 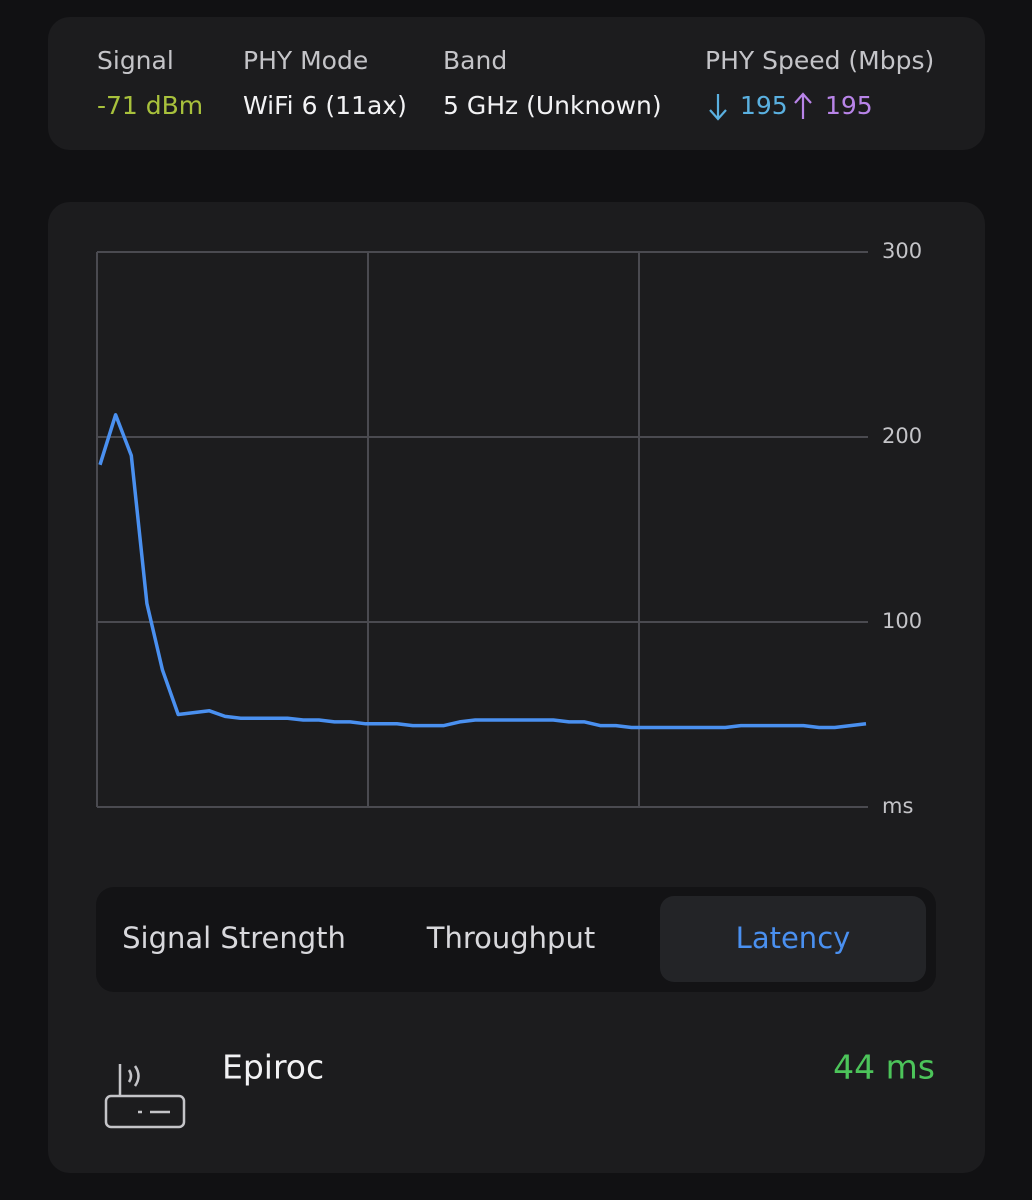 What do you see at coordinates (718, 107) in the screenshot?
I see `down-arrow` at bounding box center [718, 107].